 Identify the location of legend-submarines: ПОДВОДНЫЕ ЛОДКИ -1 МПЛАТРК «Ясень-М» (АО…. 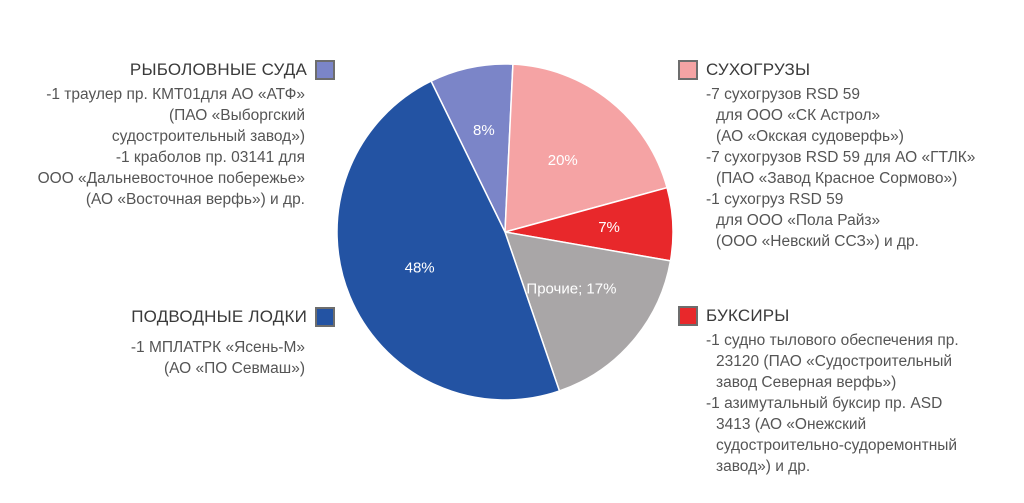
(167, 343).